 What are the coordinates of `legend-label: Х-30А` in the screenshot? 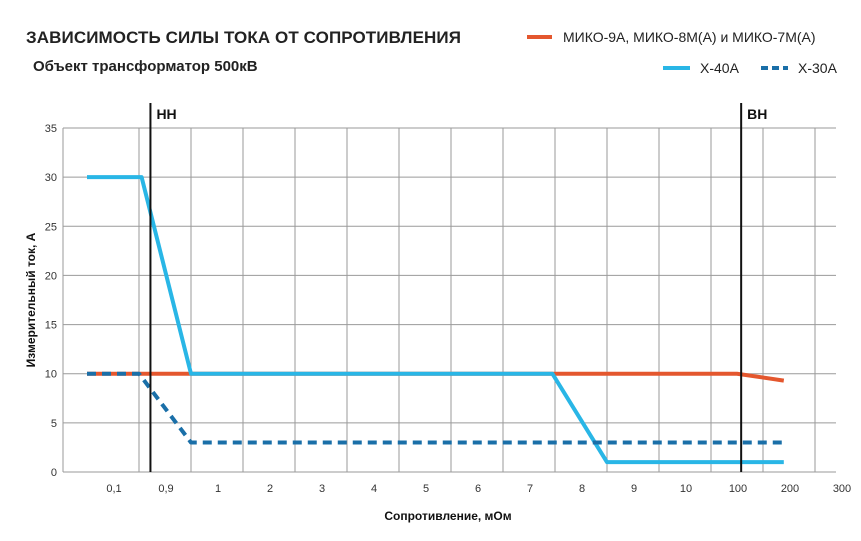 It's located at (818, 68).